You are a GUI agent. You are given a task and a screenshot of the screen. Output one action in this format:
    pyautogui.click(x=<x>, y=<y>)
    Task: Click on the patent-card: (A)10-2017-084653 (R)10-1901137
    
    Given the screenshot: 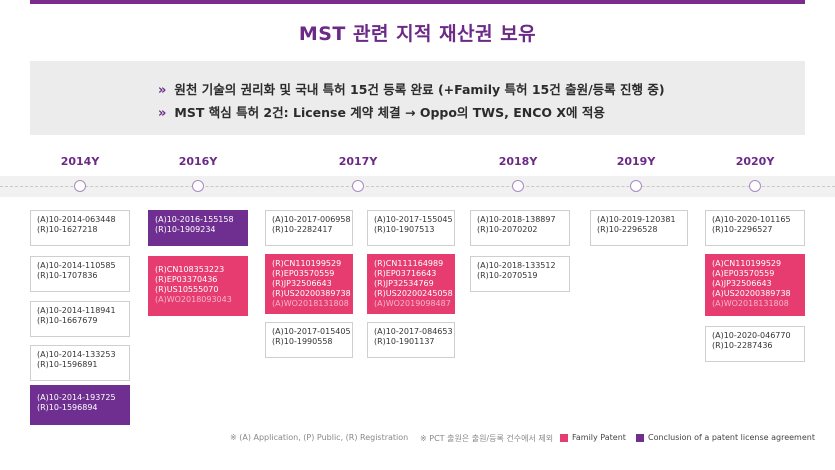 What is the action you would take?
    pyautogui.click(x=411, y=340)
    